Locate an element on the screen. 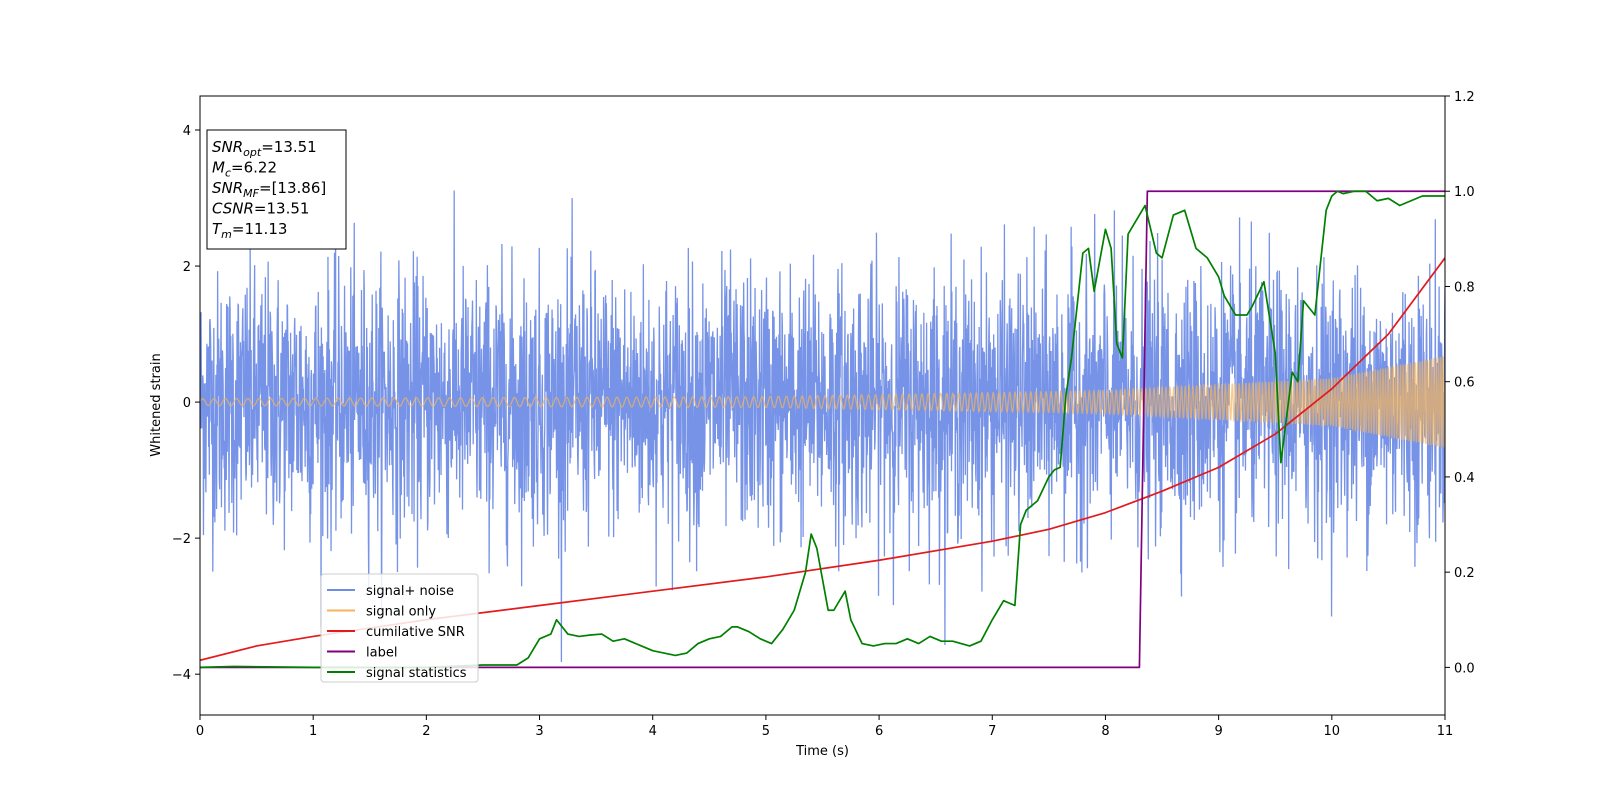 This screenshot has height=800, width=1600. x-tick-label: 9 is located at coordinates (1218, 731).